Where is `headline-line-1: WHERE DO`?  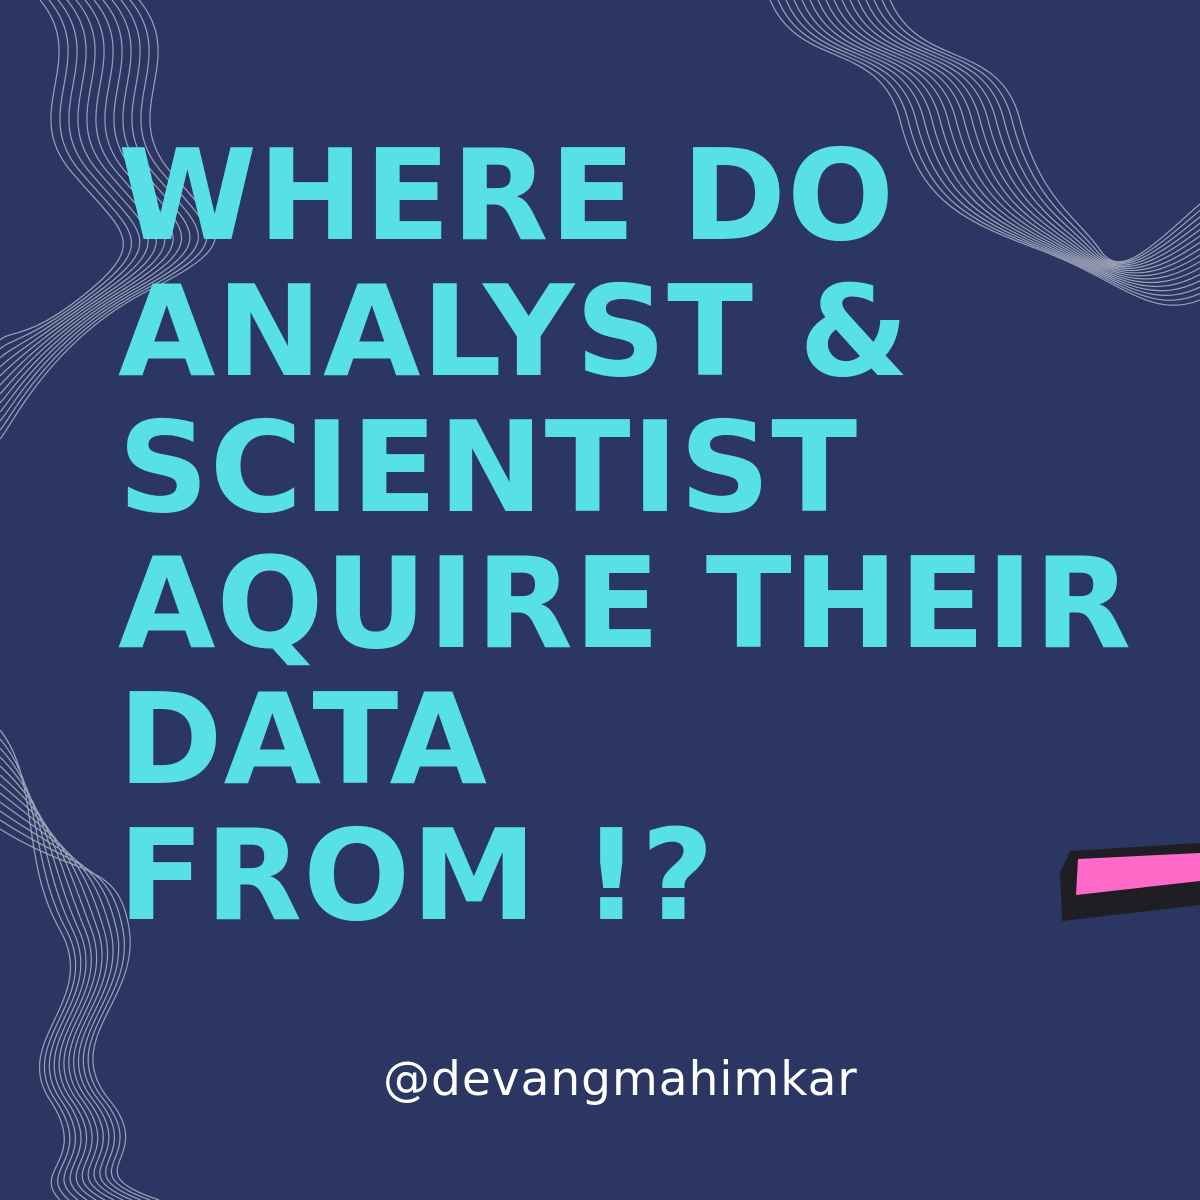
headline-line-1: WHERE DO is located at coordinates (507, 195).